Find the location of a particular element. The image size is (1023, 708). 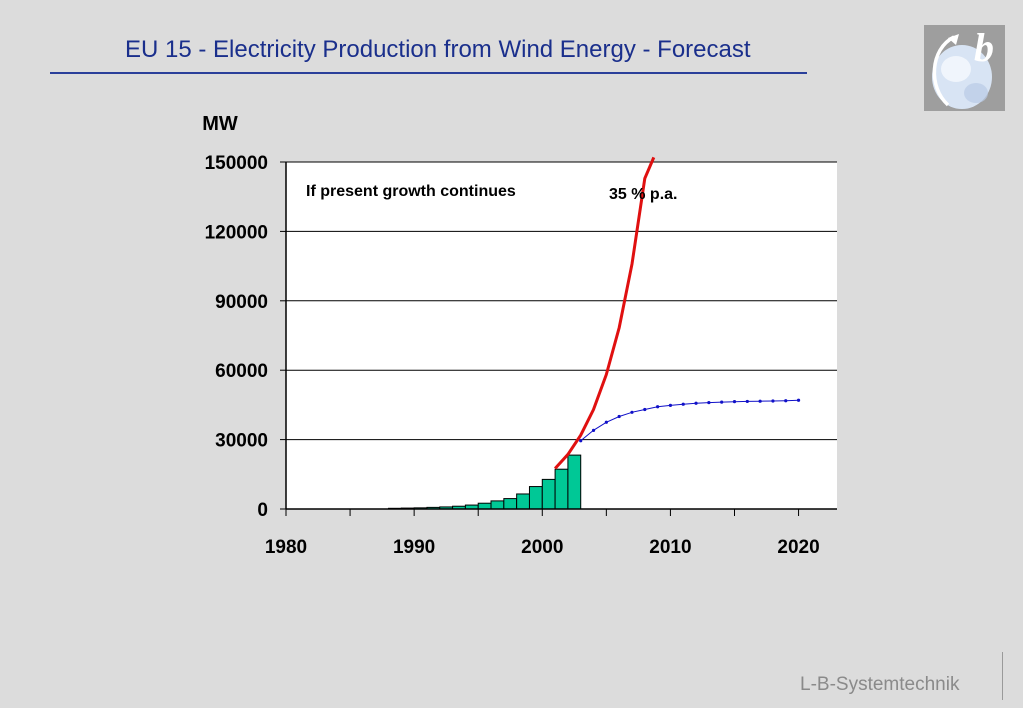

title-underline is located at coordinates (428, 73).